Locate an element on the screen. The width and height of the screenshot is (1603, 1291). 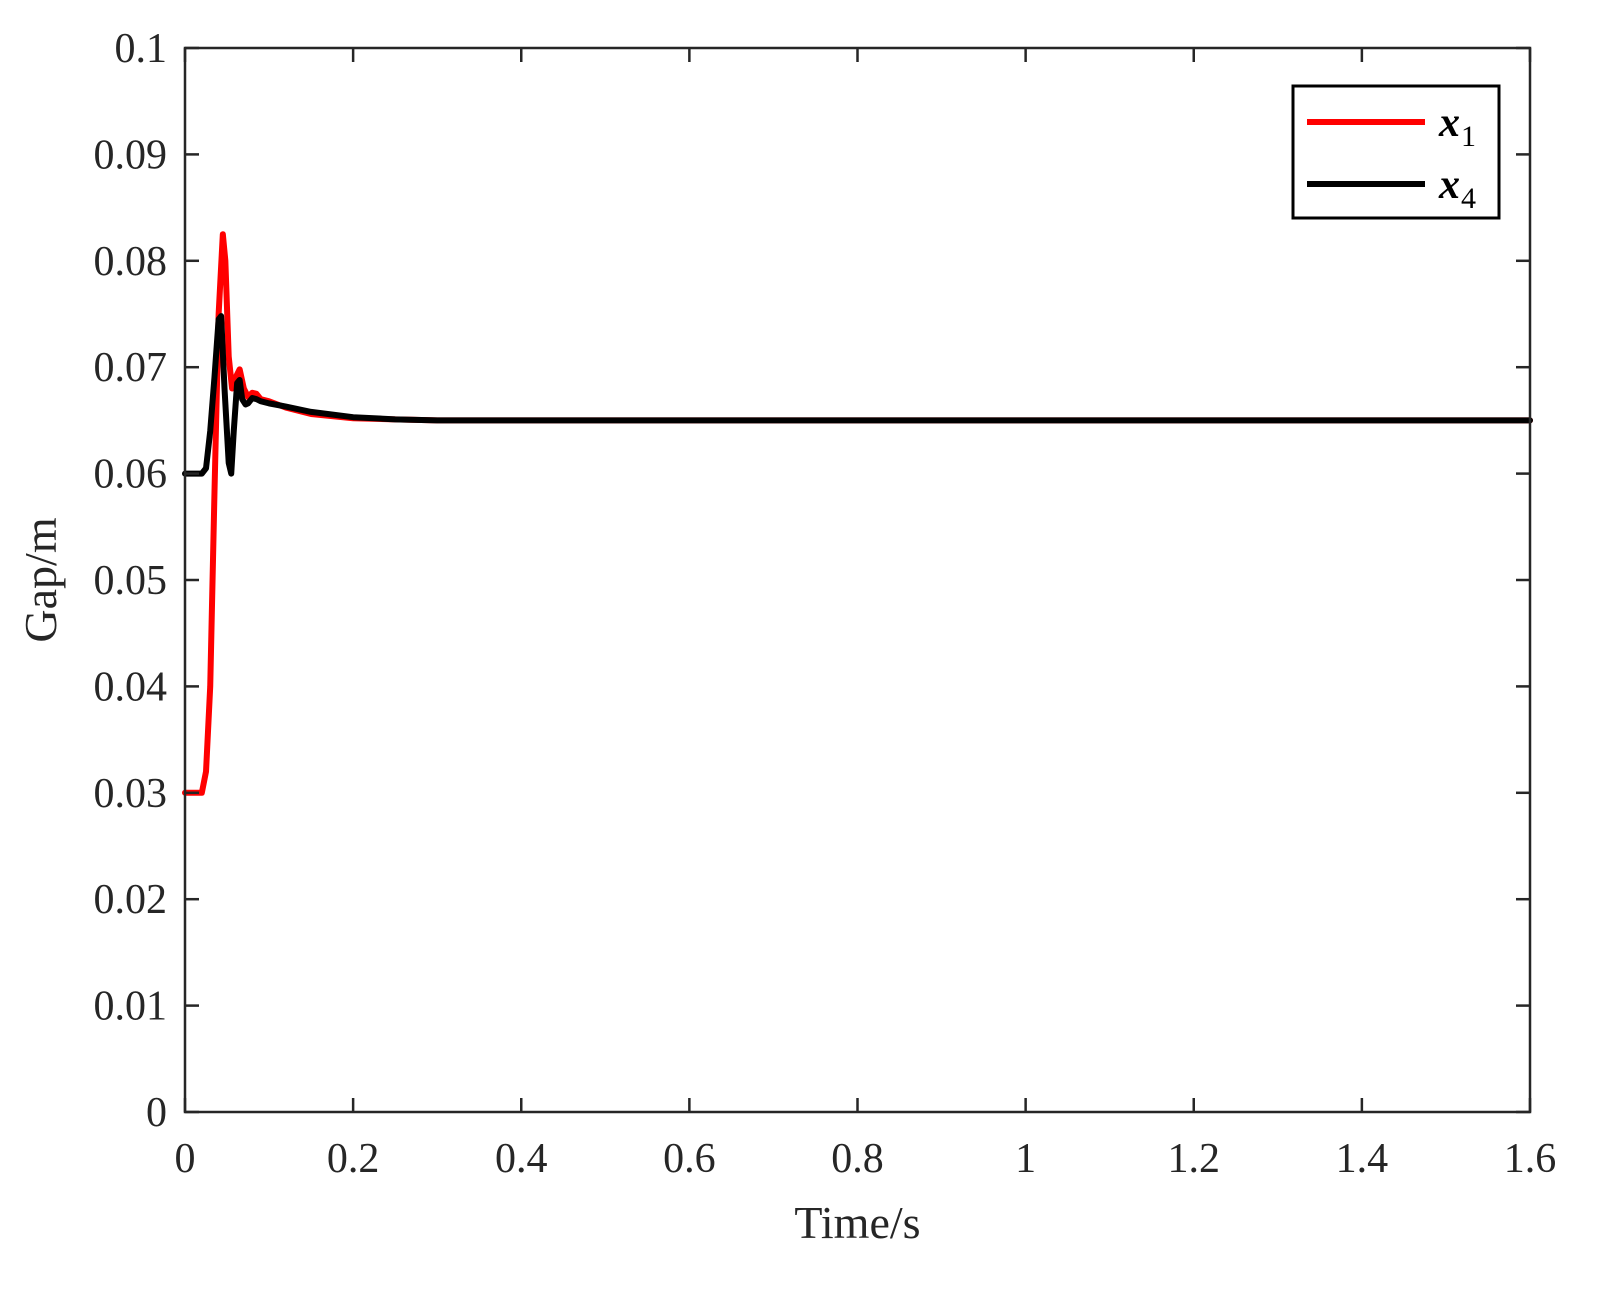
x-tick-label: 1 is located at coordinates (1025, 1159).